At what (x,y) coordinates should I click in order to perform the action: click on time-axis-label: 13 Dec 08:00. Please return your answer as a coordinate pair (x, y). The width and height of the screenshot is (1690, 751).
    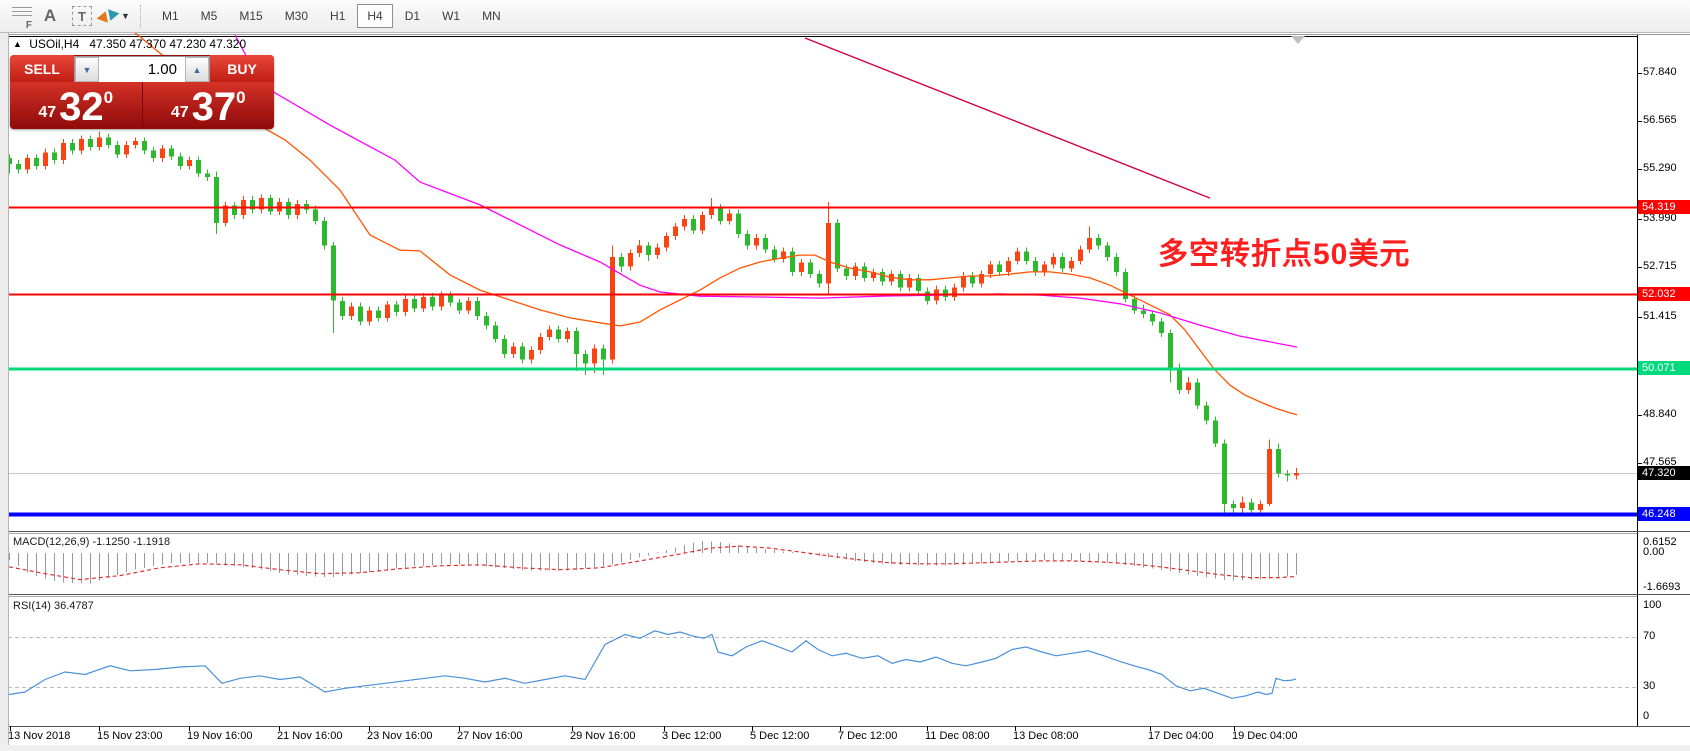
    Looking at the image, I should click on (1046, 736).